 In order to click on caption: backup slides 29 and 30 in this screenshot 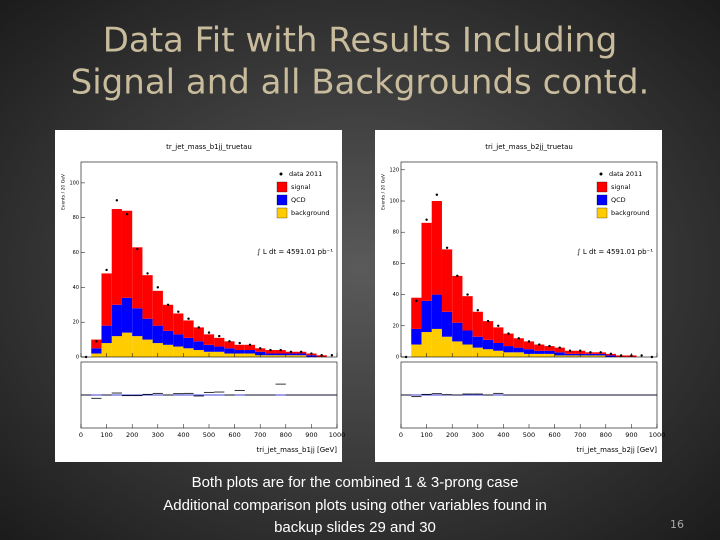, I will do `click(355, 527)`.